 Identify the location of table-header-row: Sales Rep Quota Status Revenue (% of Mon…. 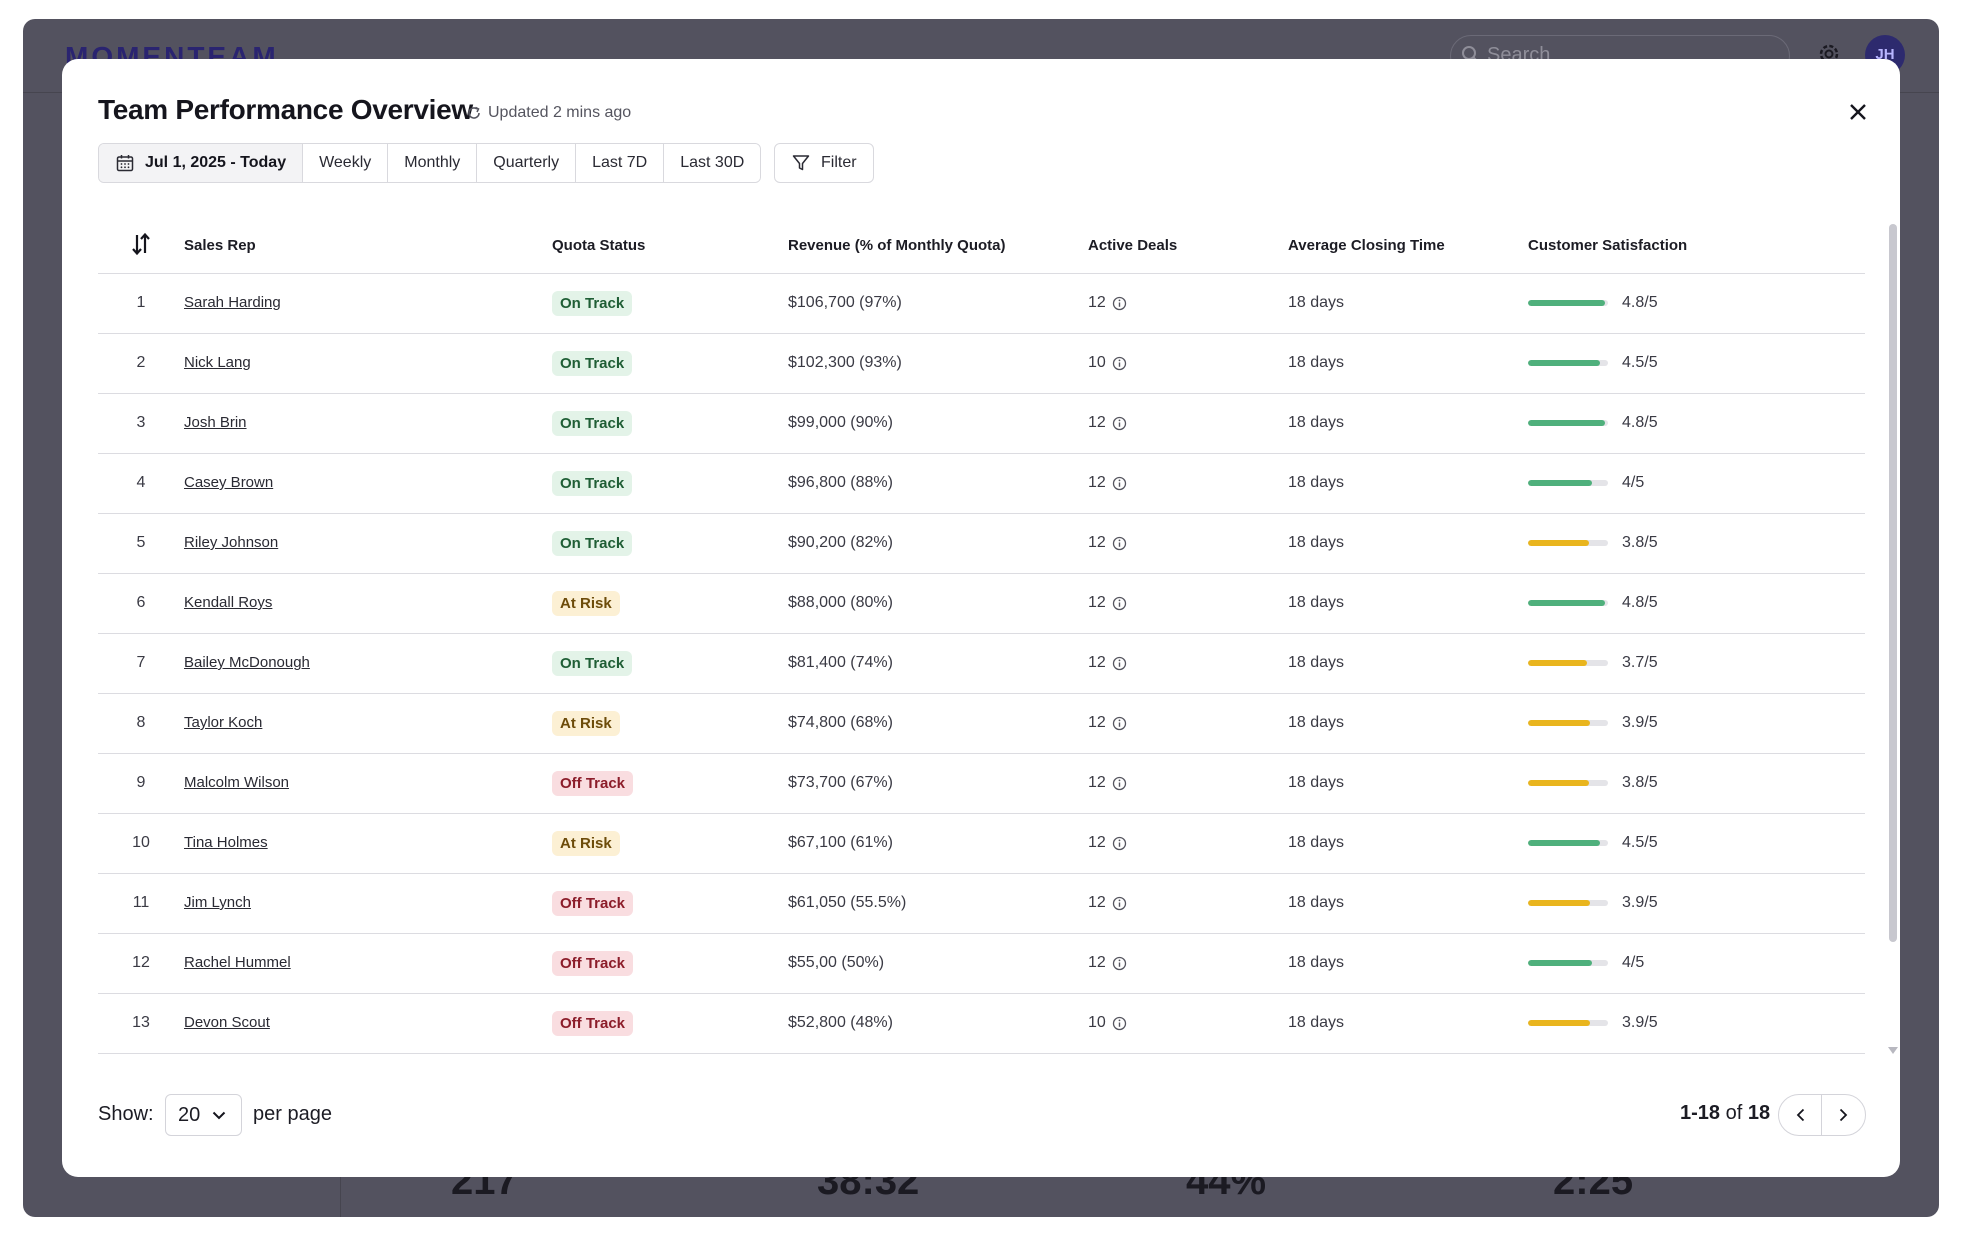
(981, 246).